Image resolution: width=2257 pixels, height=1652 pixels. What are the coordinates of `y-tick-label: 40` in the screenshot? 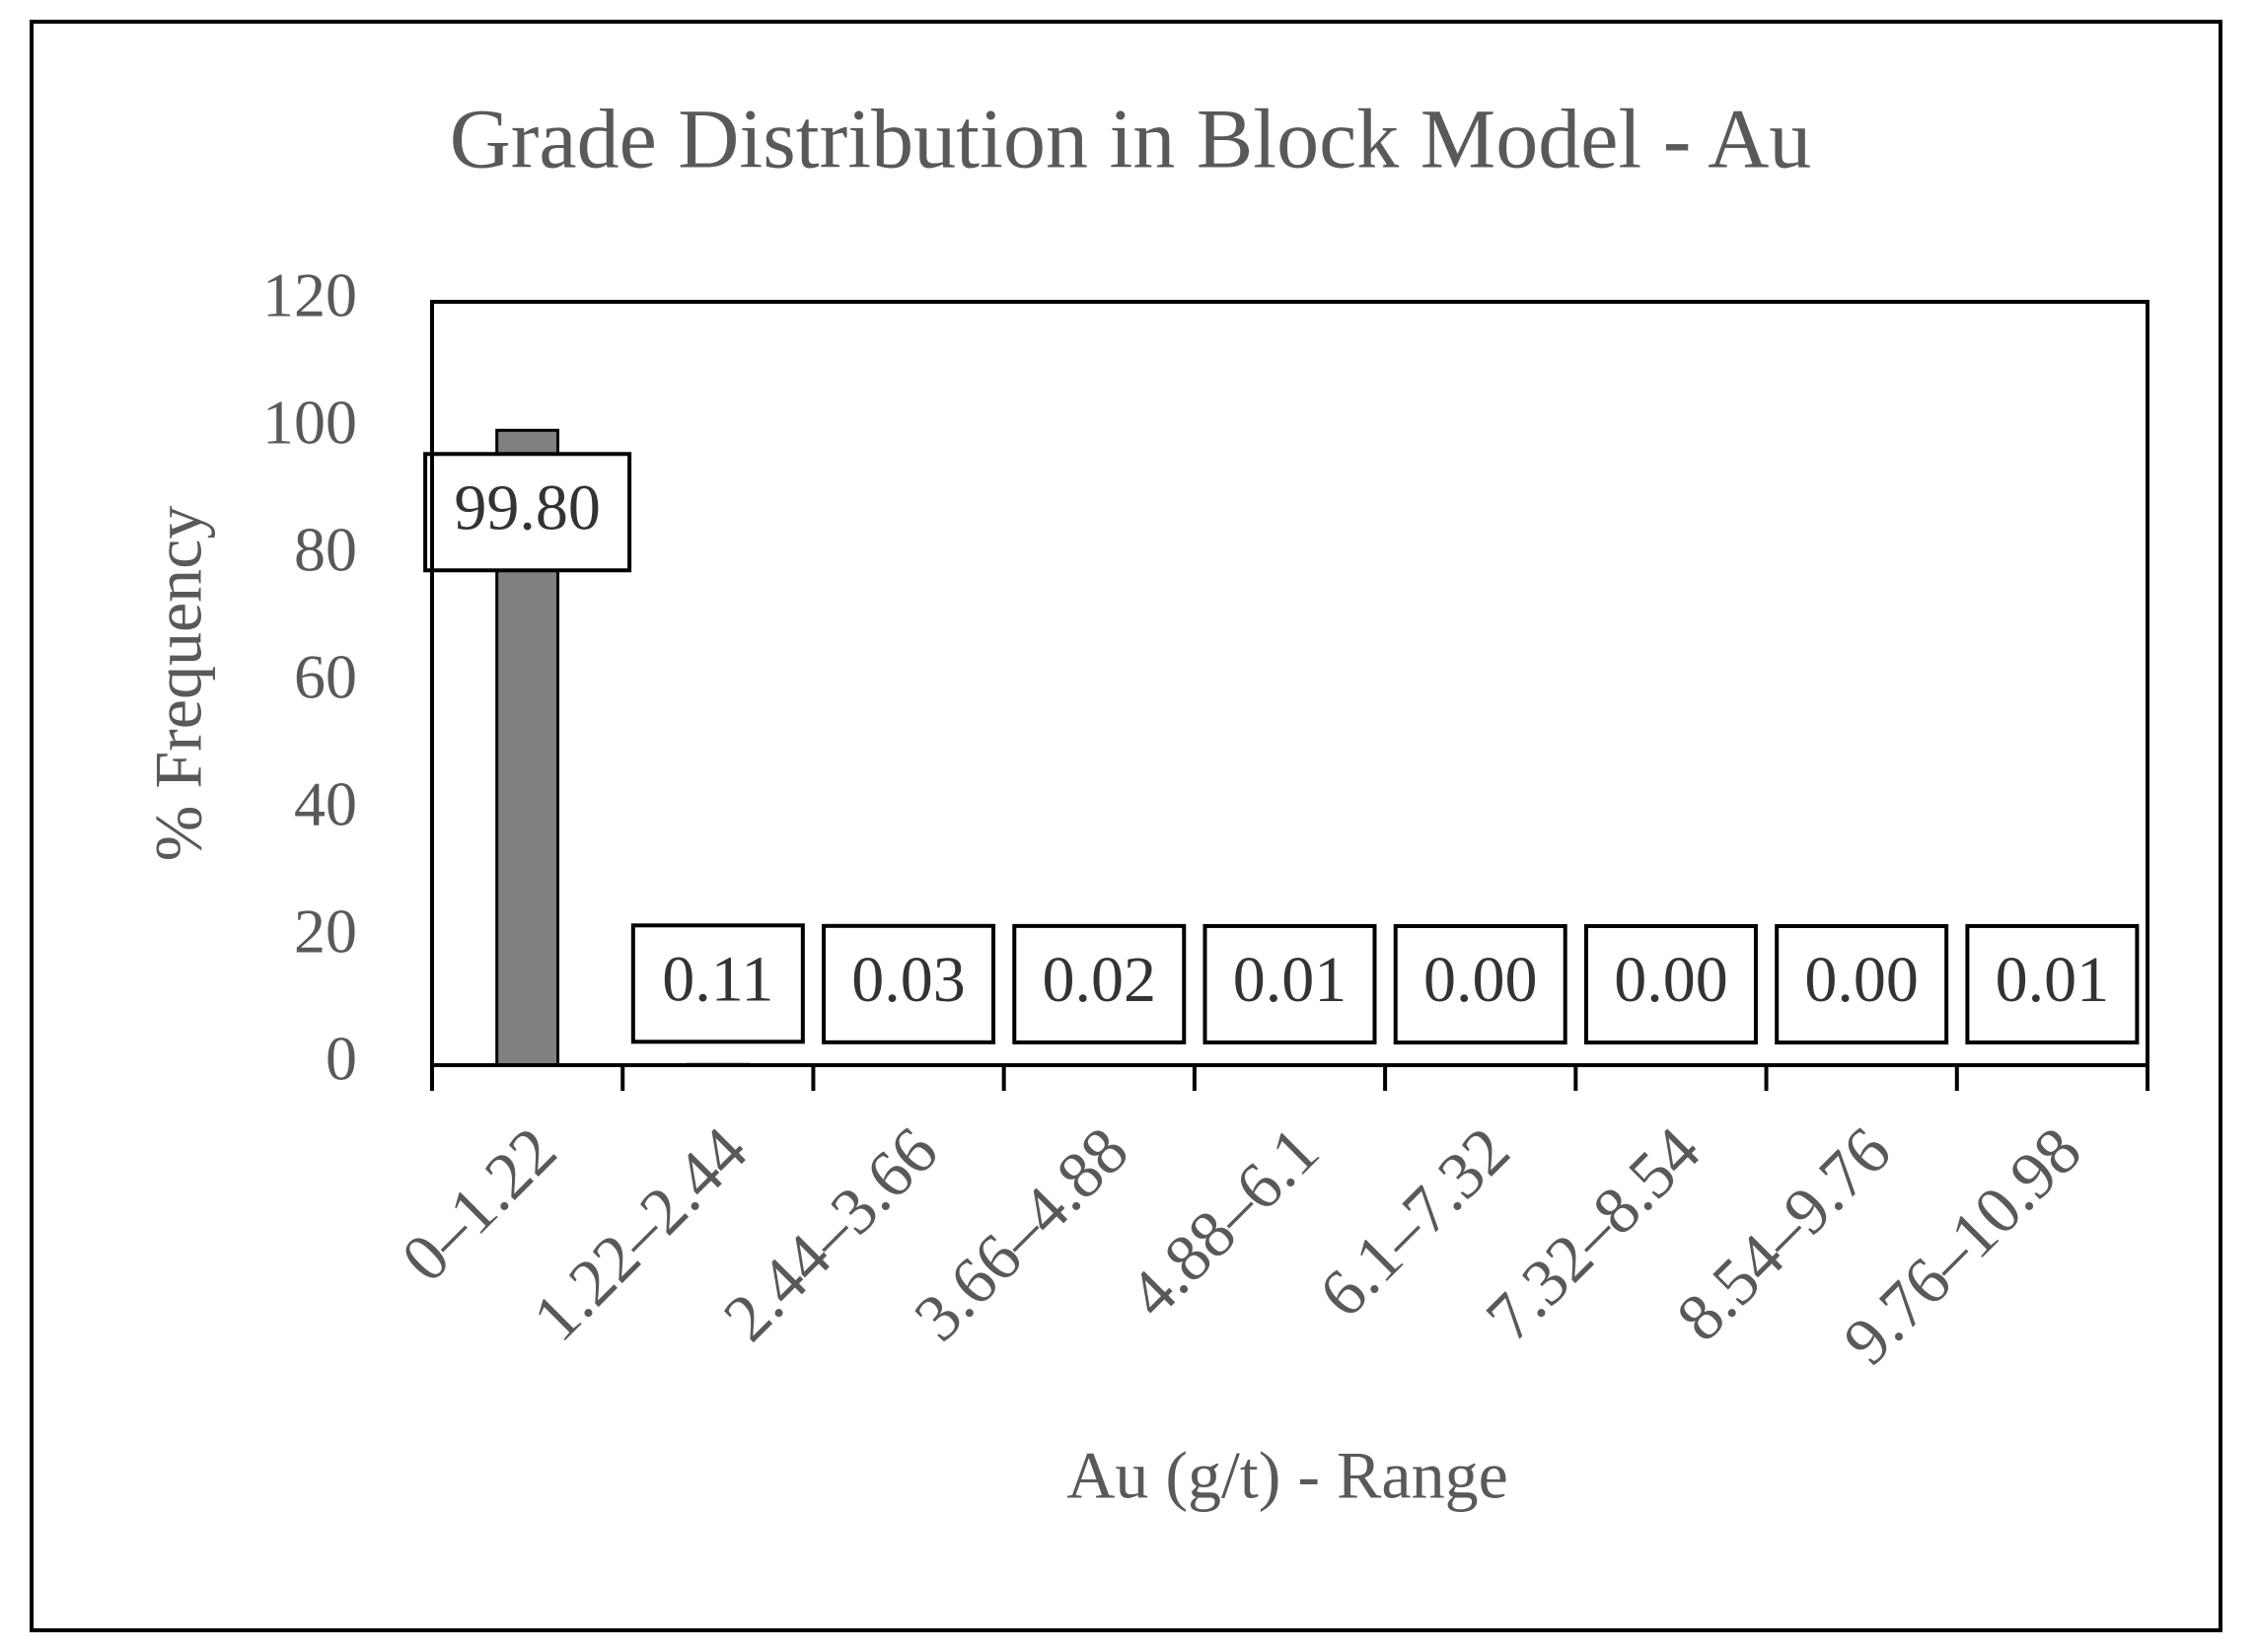 It's located at (325, 804).